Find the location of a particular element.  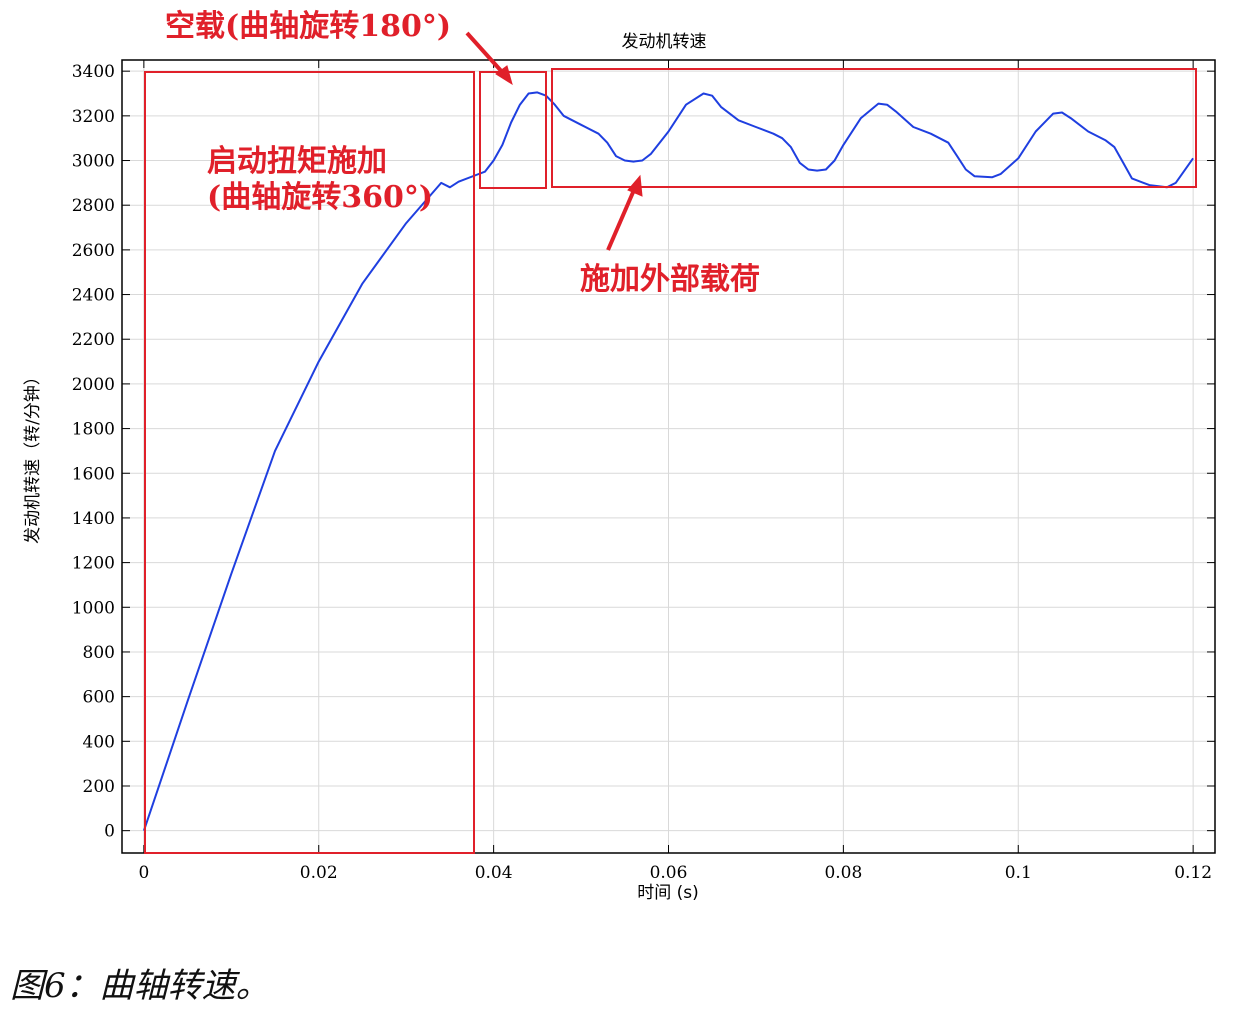

y-tick-label: 3000 is located at coordinates (93, 162).